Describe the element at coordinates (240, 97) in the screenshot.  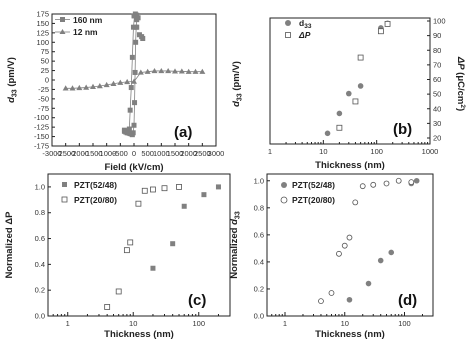
I see `y-axis-label-b-left-sub: 33` at that location.